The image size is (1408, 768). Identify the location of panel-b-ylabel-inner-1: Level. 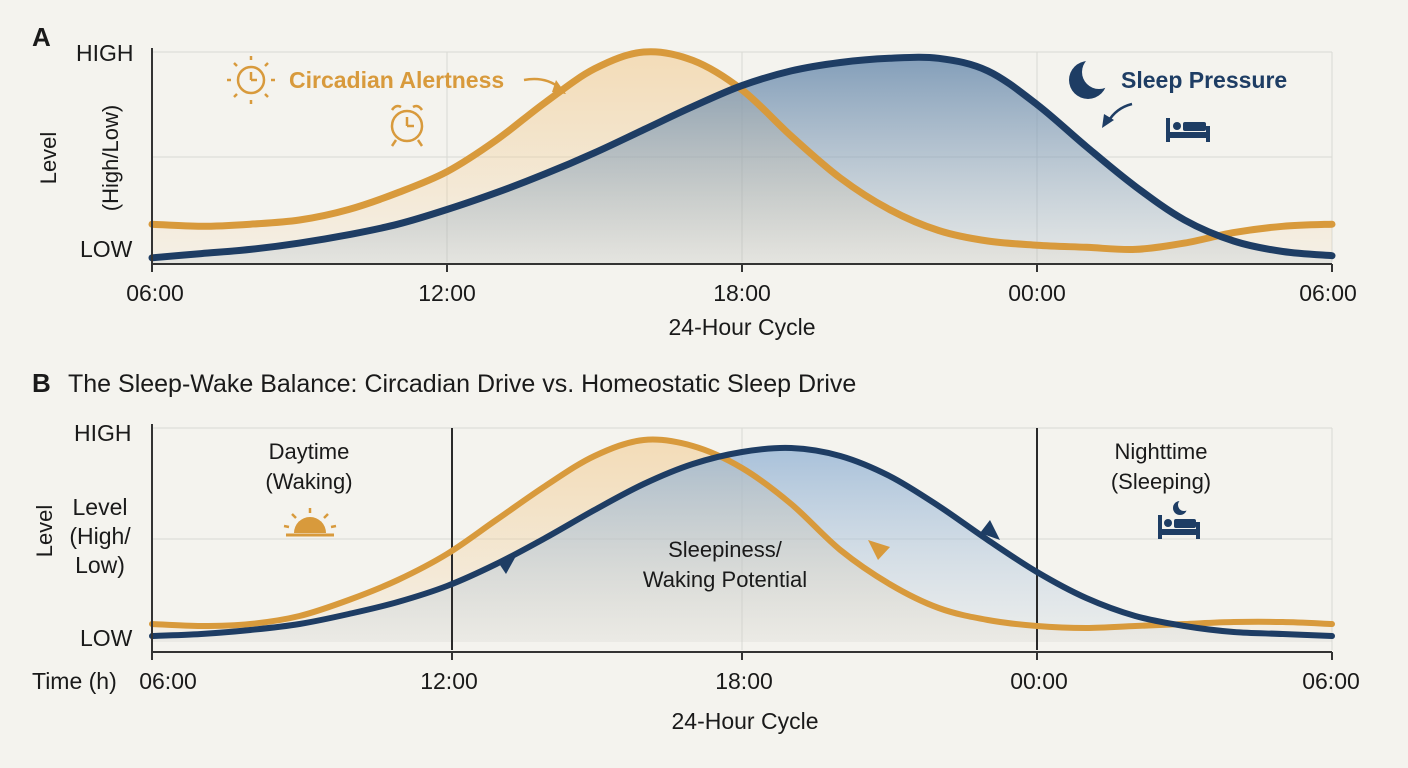
(100, 507).